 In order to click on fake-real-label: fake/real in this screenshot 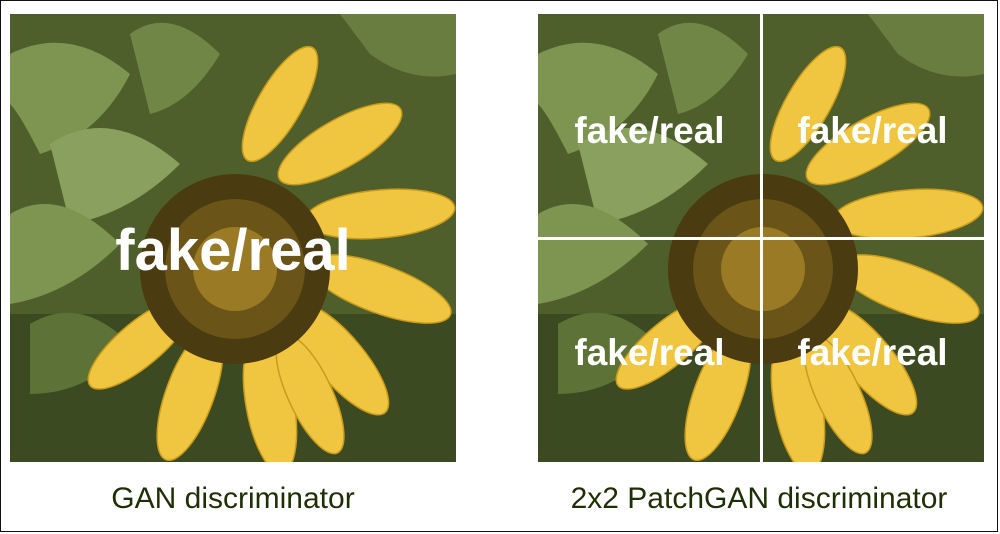, I will do `click(233, 250)`.